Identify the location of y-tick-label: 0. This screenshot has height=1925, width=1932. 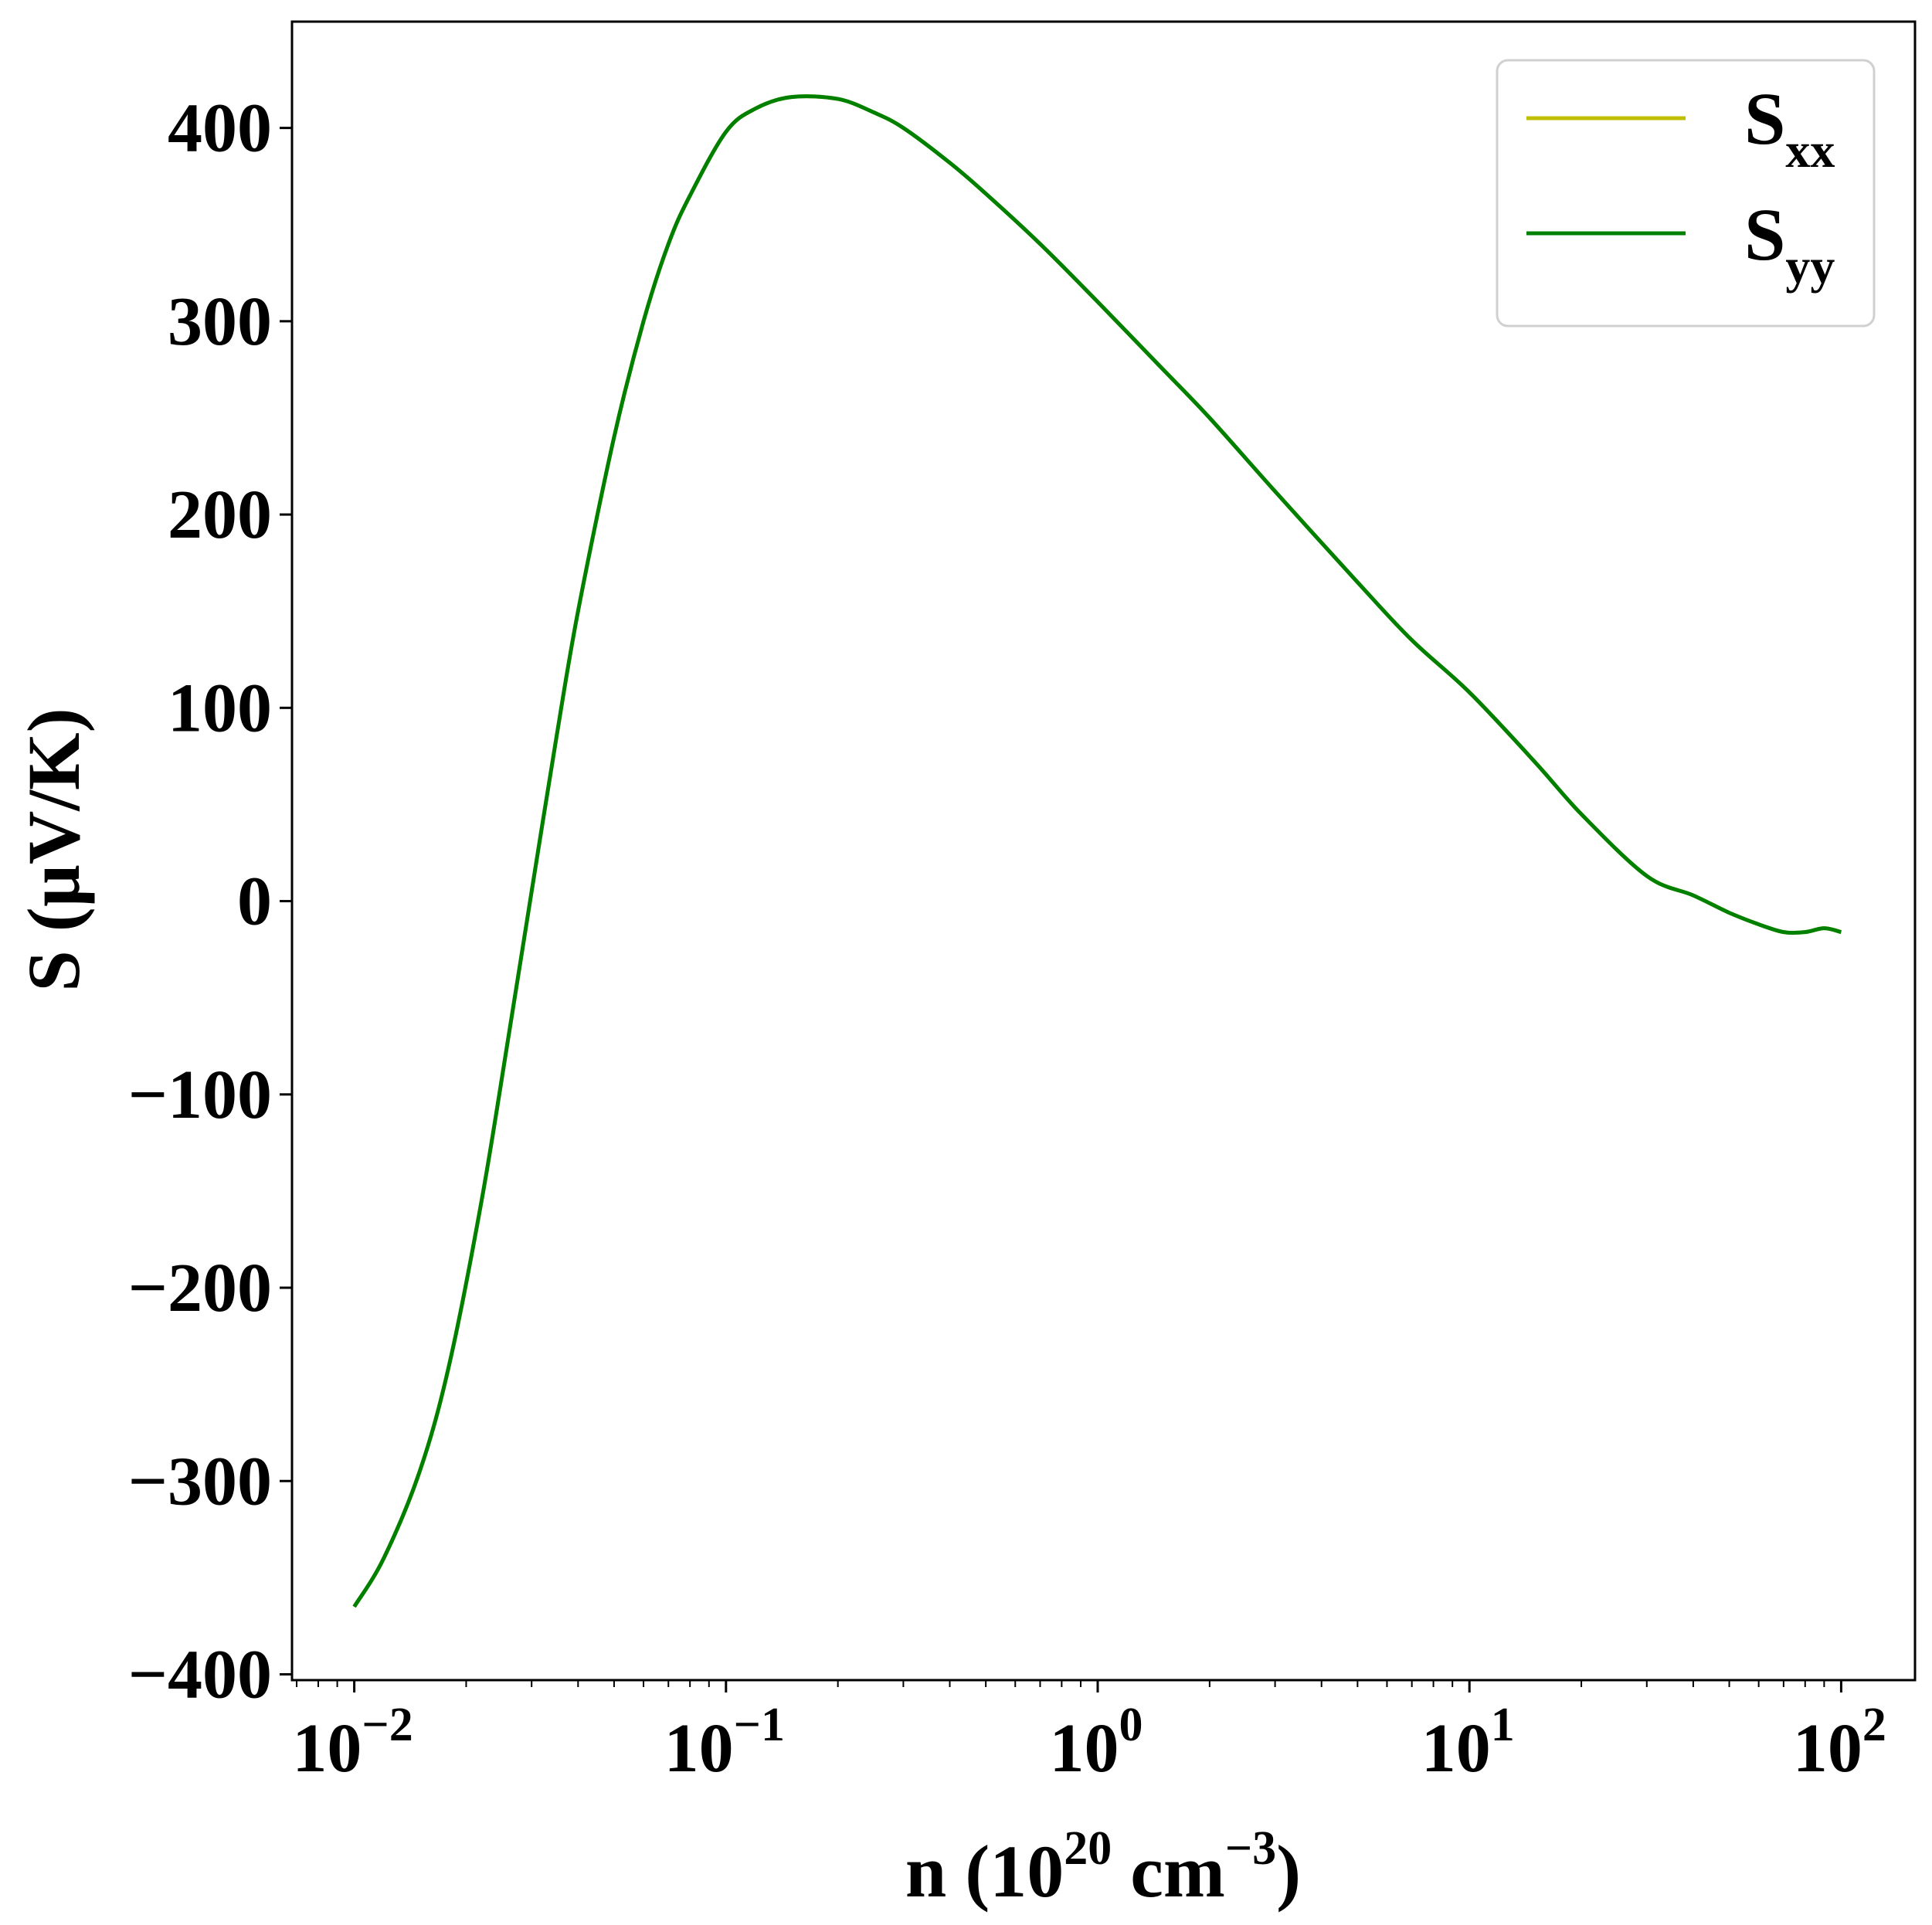
(255, 902).